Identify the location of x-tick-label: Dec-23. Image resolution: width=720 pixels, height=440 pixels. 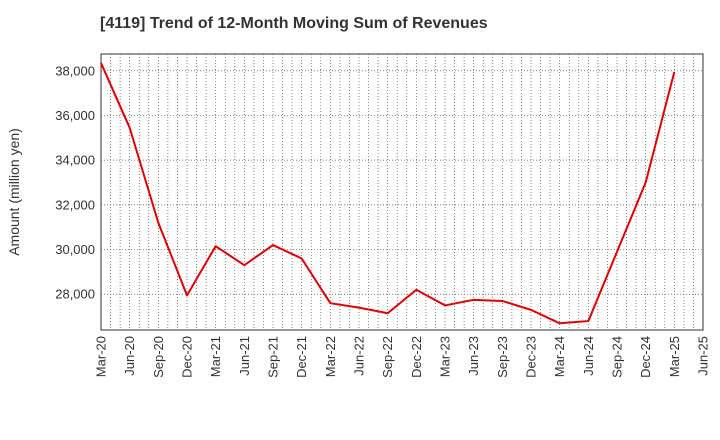
(531, 357).